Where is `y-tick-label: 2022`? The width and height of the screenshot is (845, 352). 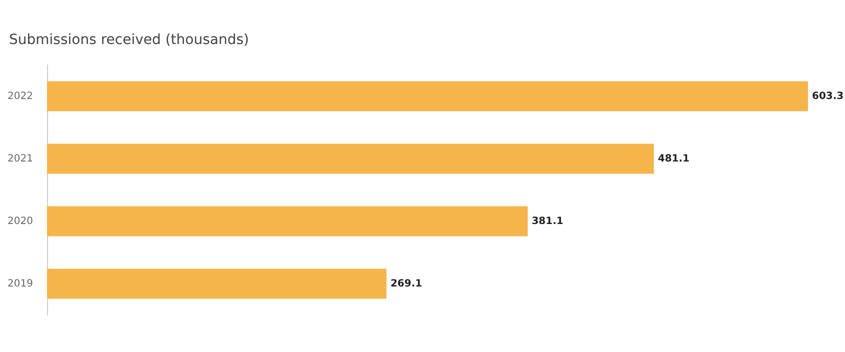 y-tick-label: 2022 is located at coordinates (20, 96).